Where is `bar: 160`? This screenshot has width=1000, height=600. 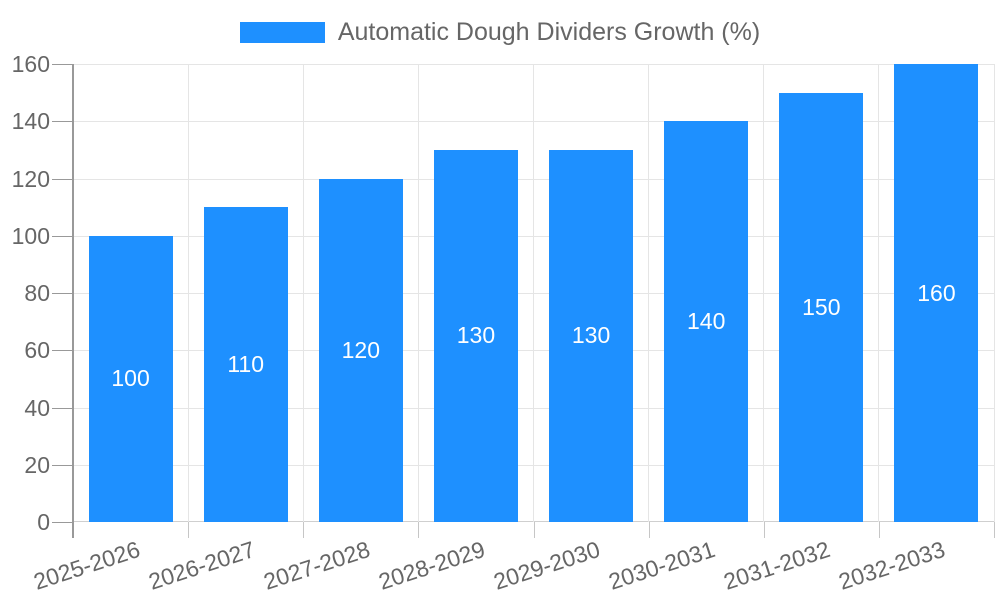
bar: 160 is located at coordinates (936, 293).